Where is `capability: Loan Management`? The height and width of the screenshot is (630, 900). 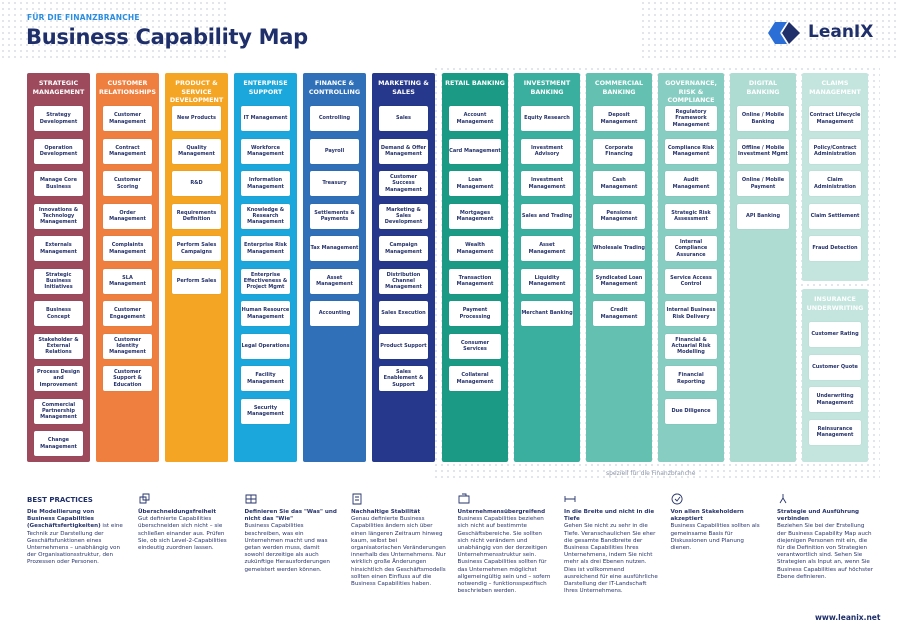
capability: Loan Management is located at coordinates (475, 183).